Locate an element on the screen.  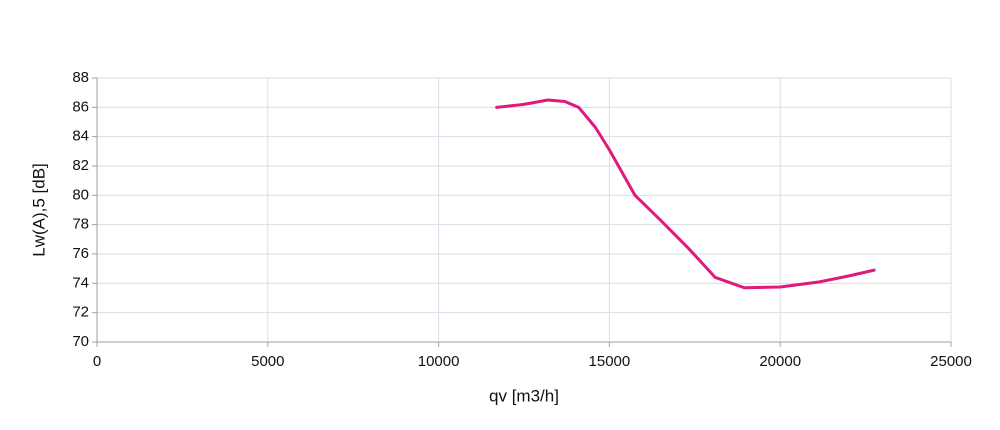
x-tick-label: 10000 is located at coordinates (439, 361).